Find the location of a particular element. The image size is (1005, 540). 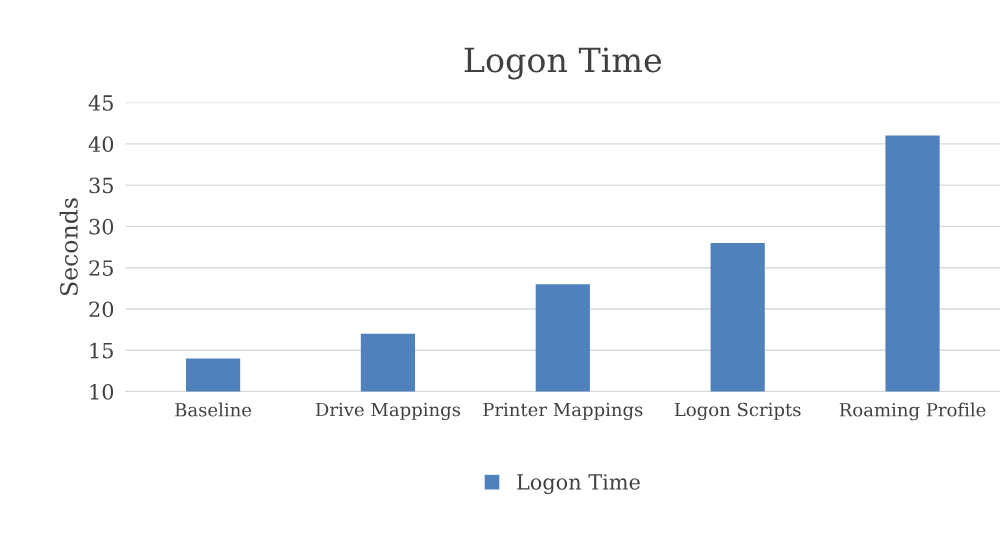

chart-title: Logon Time is located at coordinates (563, 63).